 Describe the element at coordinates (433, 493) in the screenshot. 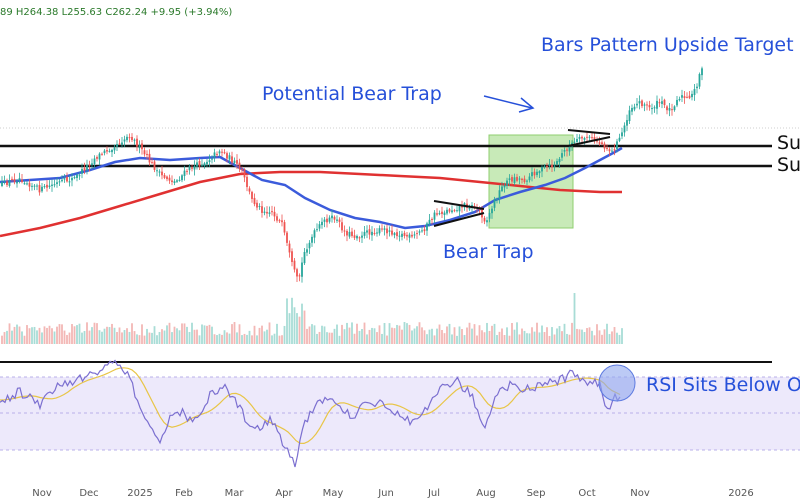

I see `x-tick-label: Jul` at that location.